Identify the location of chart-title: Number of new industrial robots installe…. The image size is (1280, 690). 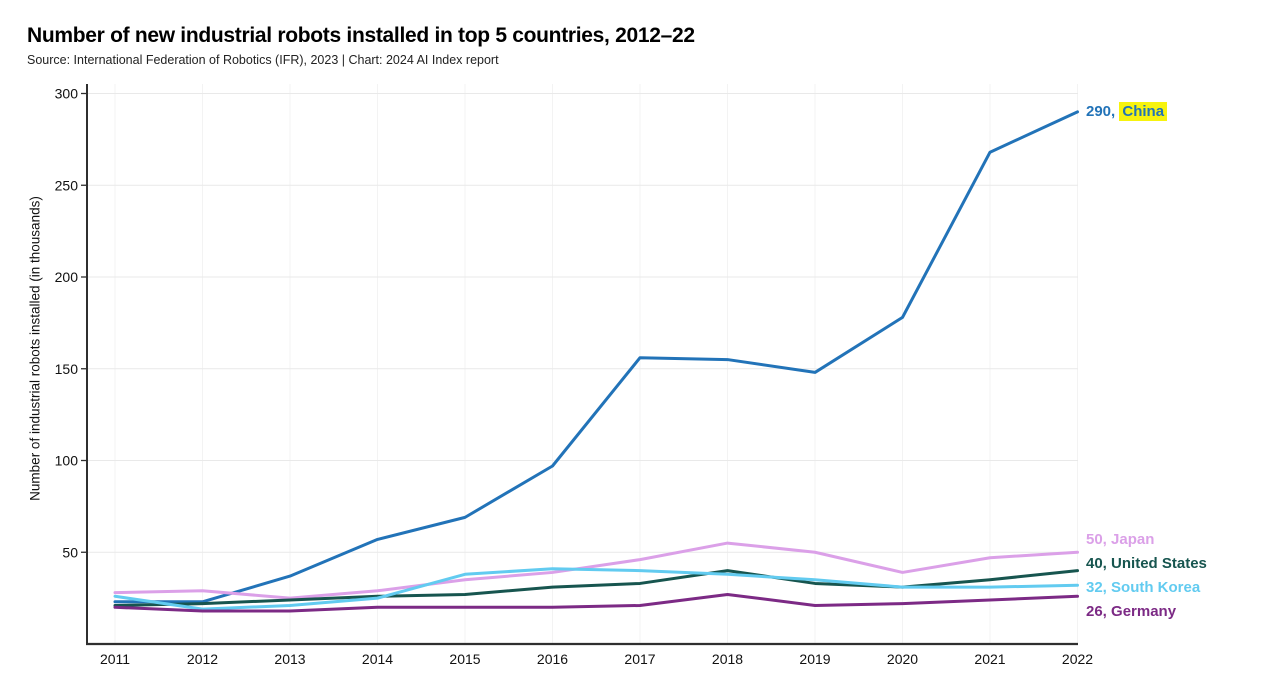
(361, 35).